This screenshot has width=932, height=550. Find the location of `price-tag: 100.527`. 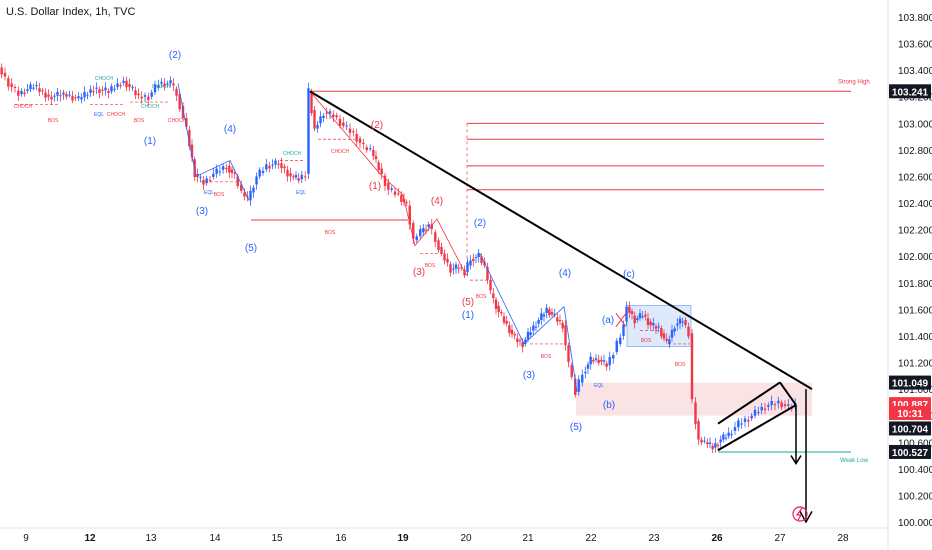

price-tag: 100.527 is located at coordinates (910, 453).